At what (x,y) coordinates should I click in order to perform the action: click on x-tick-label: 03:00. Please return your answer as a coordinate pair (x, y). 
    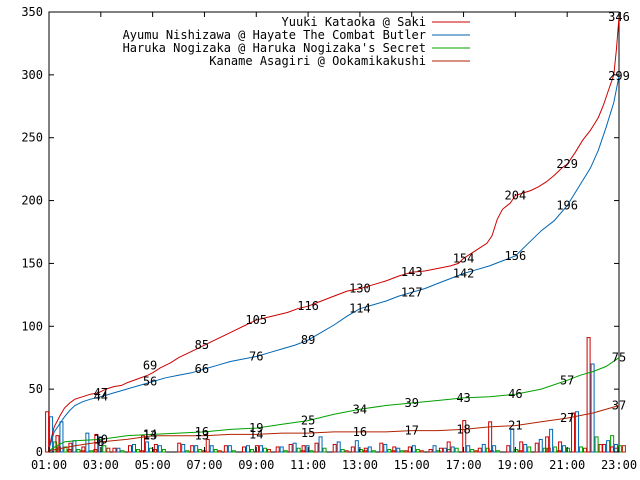
    Looking at the image, I should click on (101, 465).